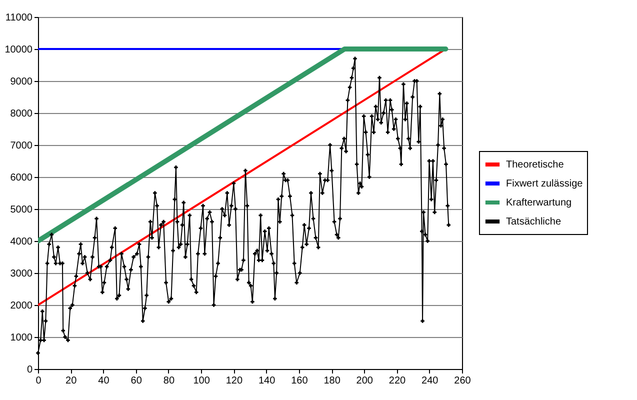 The height and width of the screenshot is (400, 637). I want to click on y-tick-label: 5000, so click(21, 210).